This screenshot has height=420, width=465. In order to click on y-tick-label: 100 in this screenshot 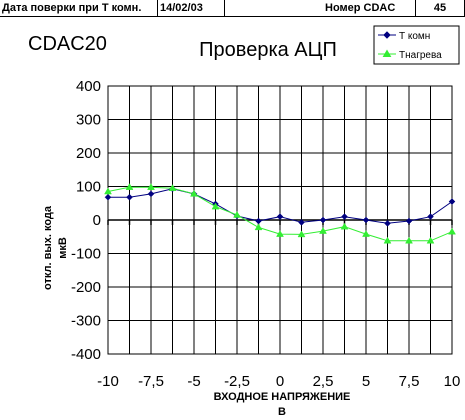, I will do `click(88, 187)`.